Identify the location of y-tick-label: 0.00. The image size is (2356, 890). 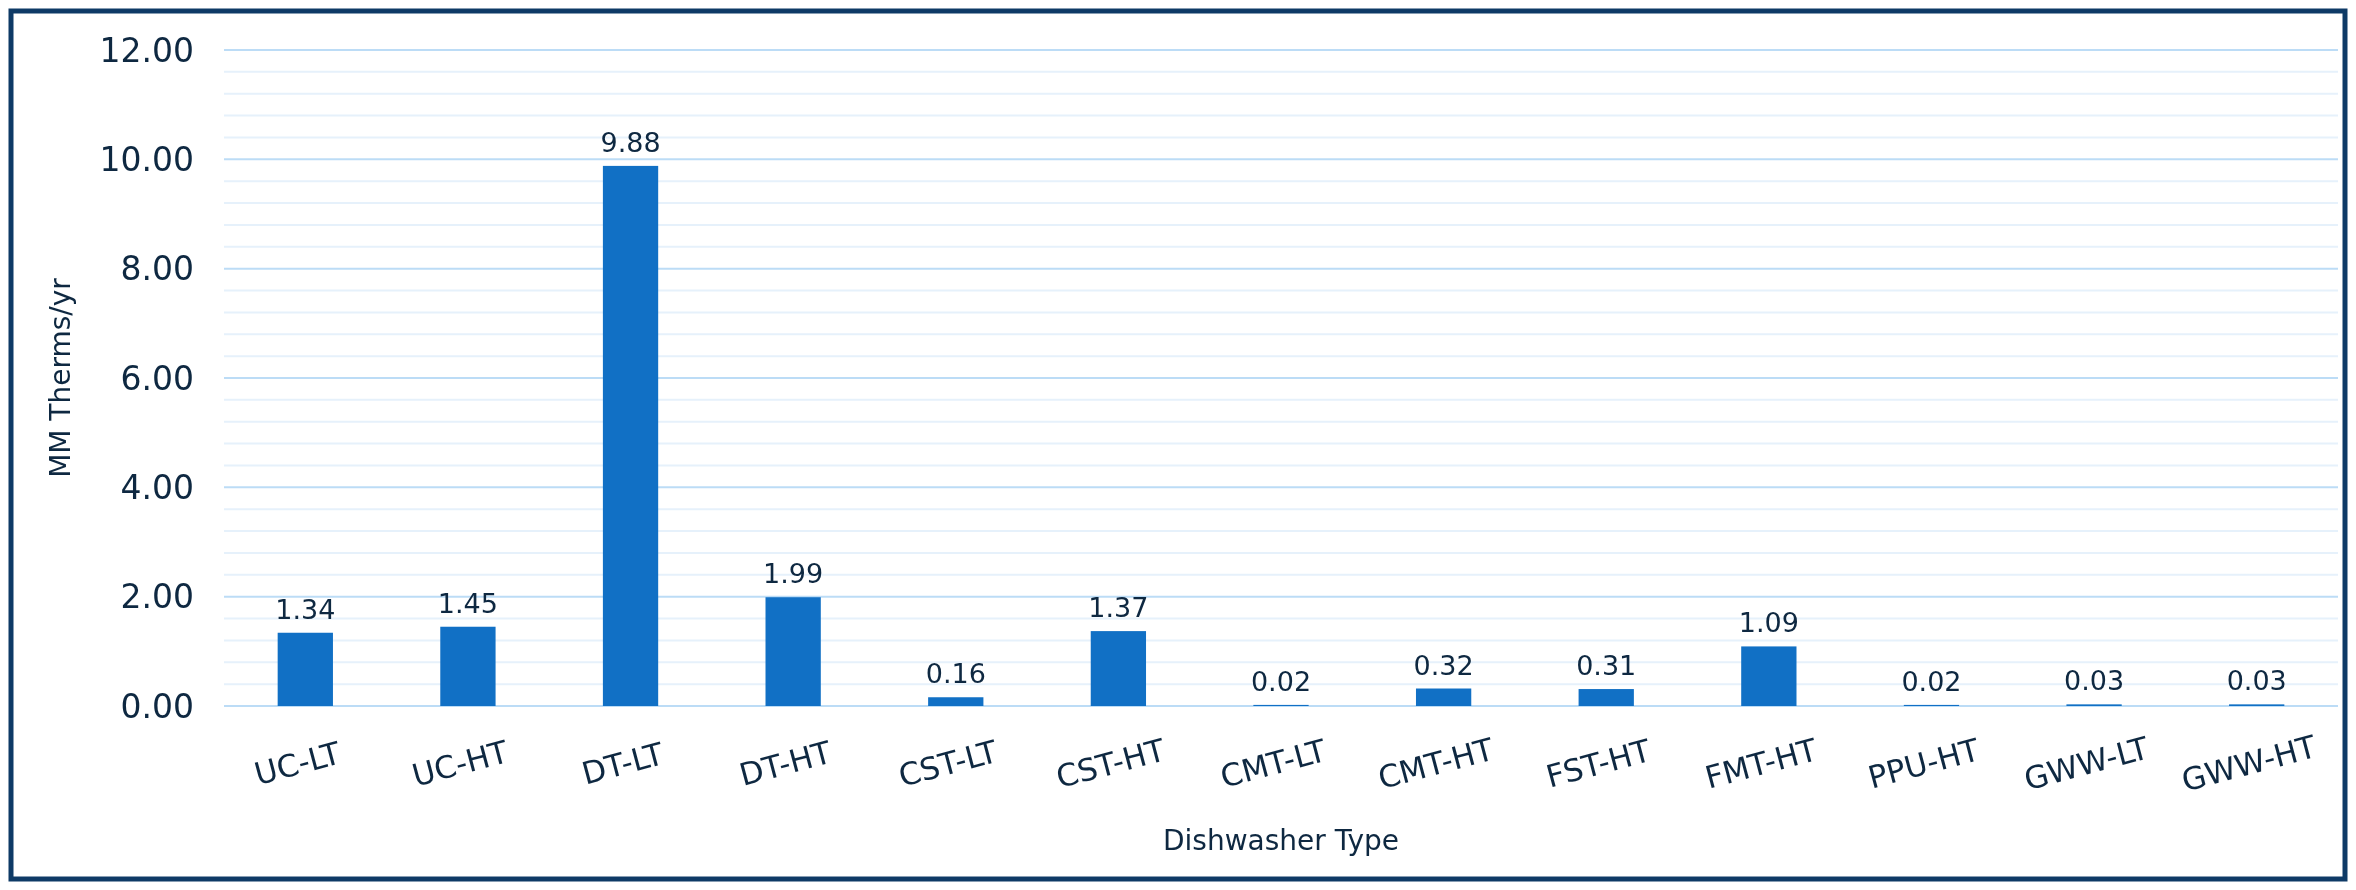
(157, 706).